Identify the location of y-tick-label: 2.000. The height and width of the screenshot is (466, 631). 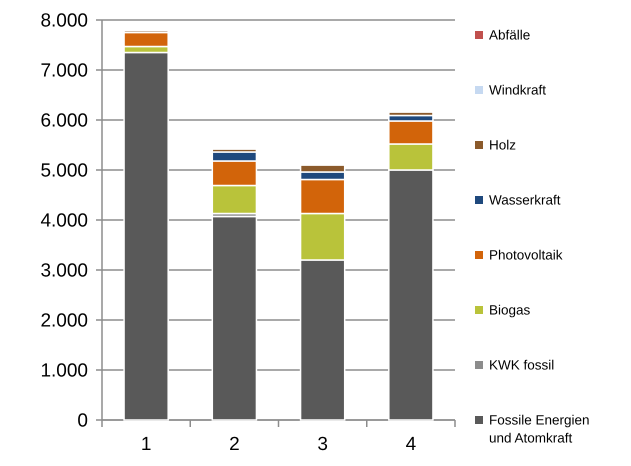
(64, 321).